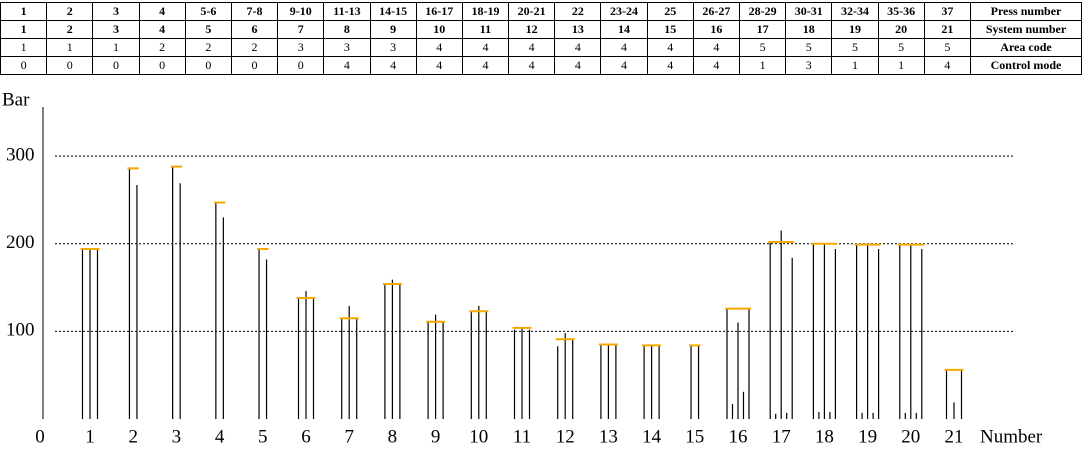 Image resolution: width=1084 pixels, height=453 pixels. Describe the element at coordinates (738, 436) in the screenshot. I see `x-tick-label: 16` at that location.